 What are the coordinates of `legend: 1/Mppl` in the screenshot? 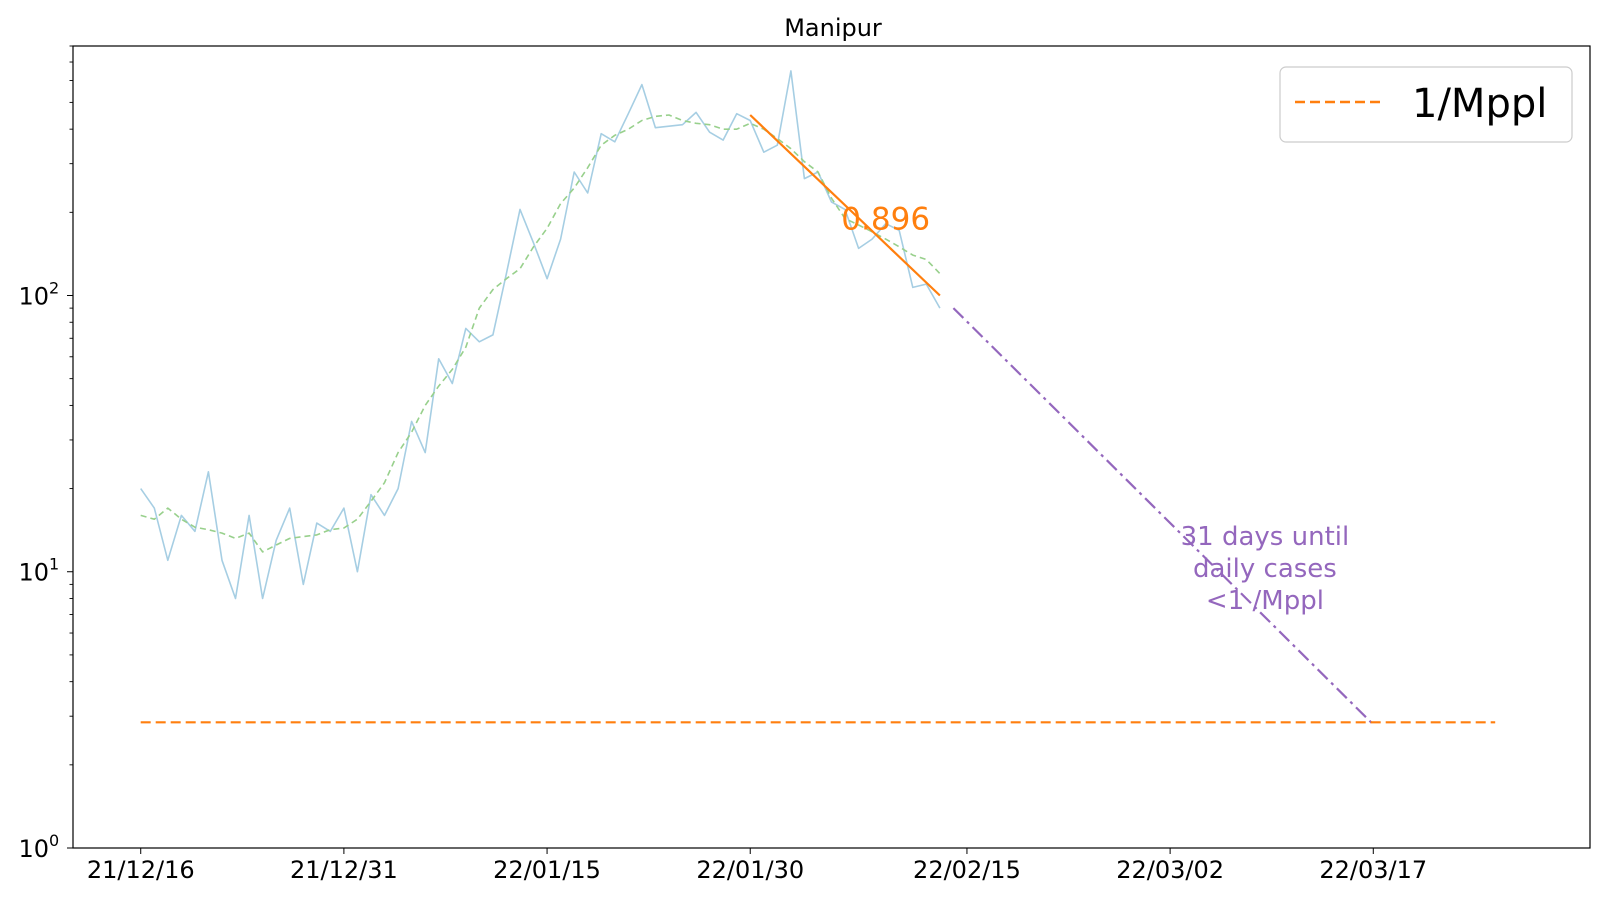 It's located at (1426, 104).